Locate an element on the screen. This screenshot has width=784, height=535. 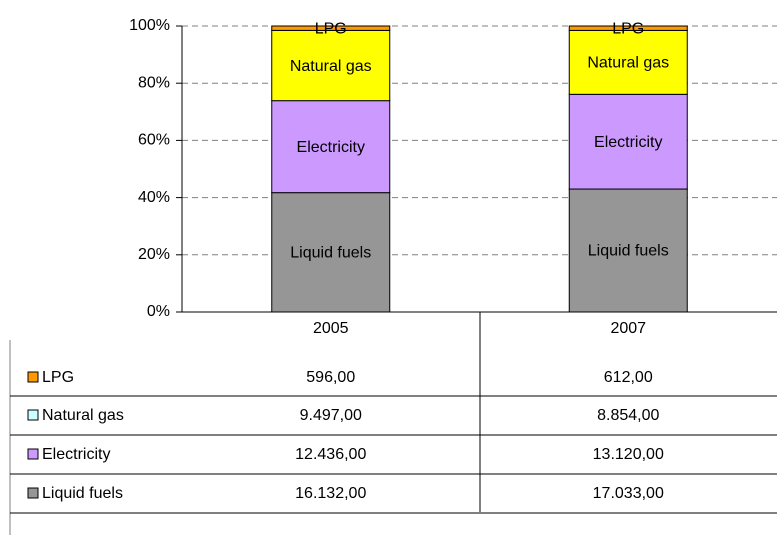
y-tick-label: 20% is located at coordinates (154, 254).